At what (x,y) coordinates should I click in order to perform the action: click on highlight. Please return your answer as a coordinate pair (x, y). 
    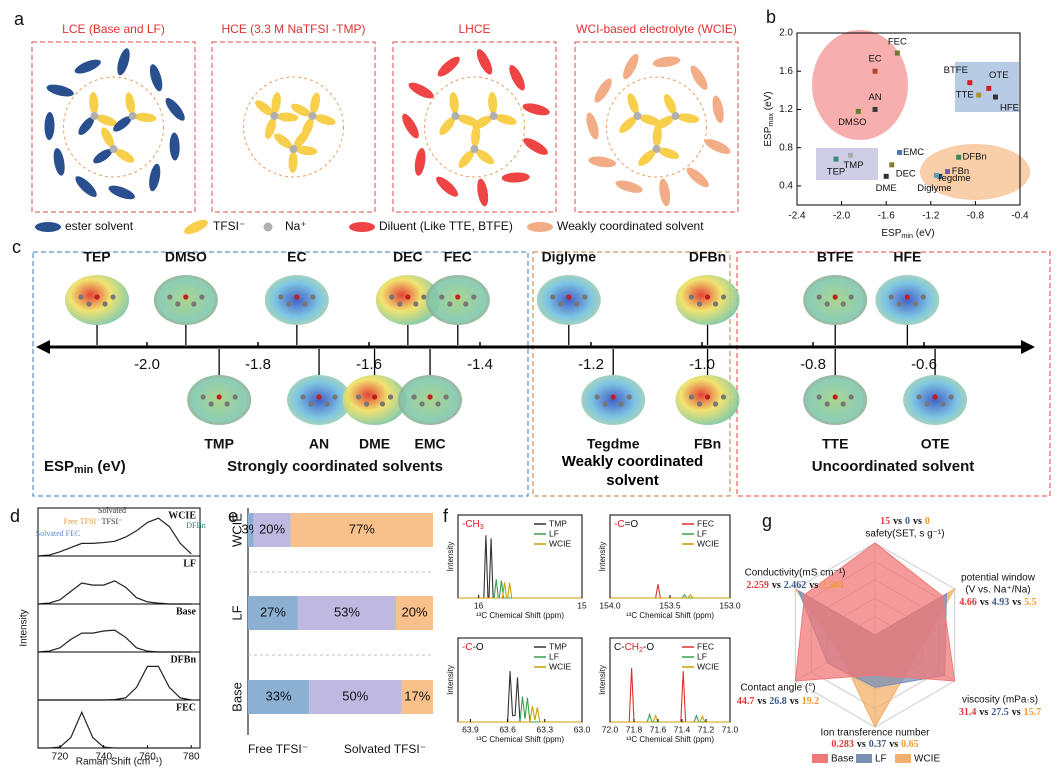
    Looking at the image, I should click on (860, 85).